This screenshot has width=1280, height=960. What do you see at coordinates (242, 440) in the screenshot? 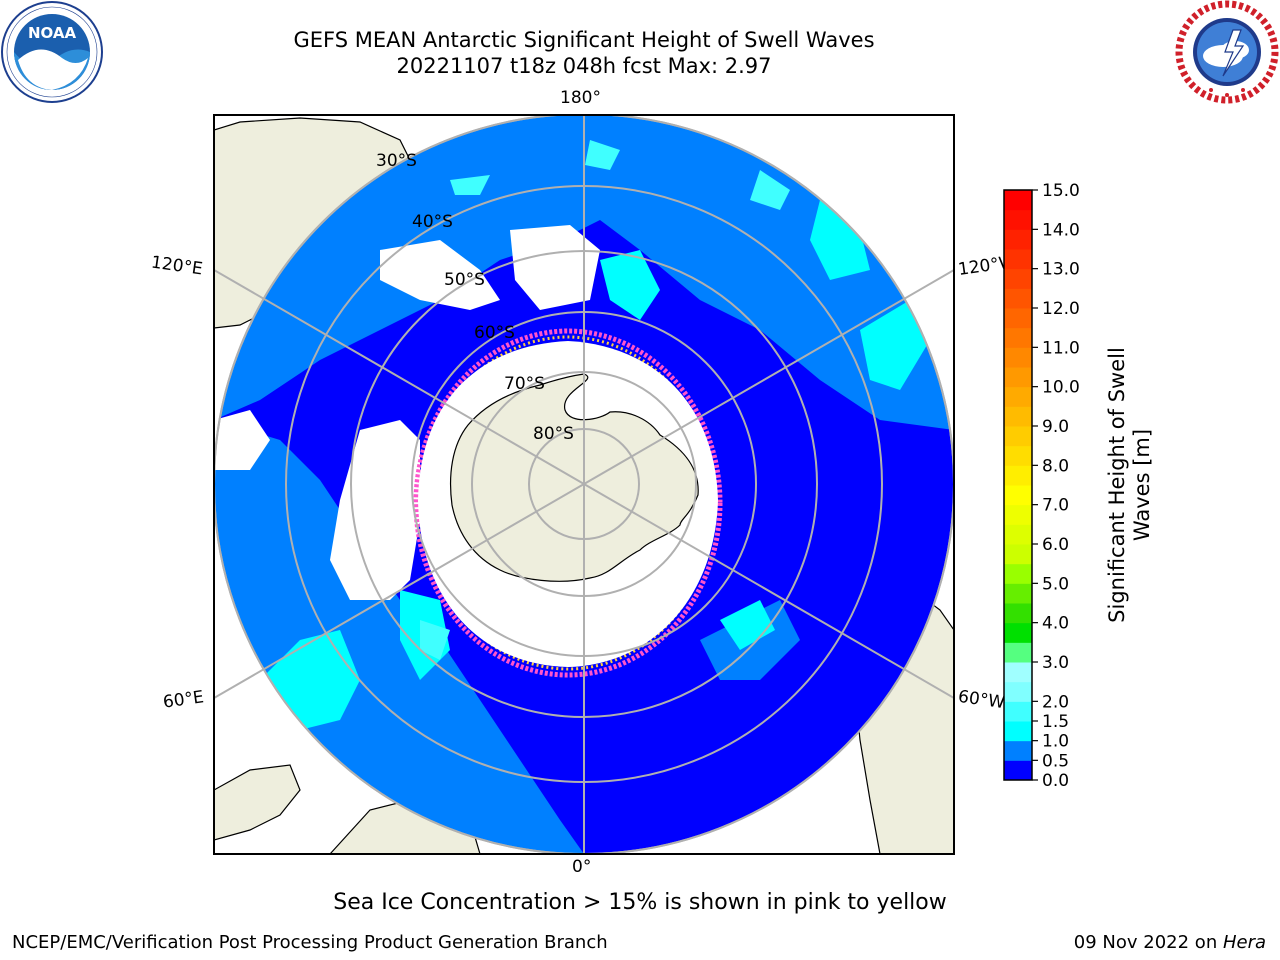
I see `sea-ice-white-far-w` at bounding box center [242, 440].